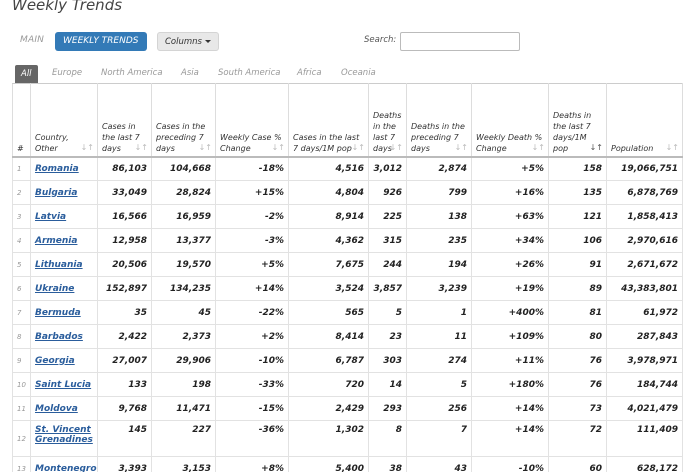 This screenshot has width=699, height=472. I want to click on row-country: St. Vincent Grenadines, so click(64, 438).